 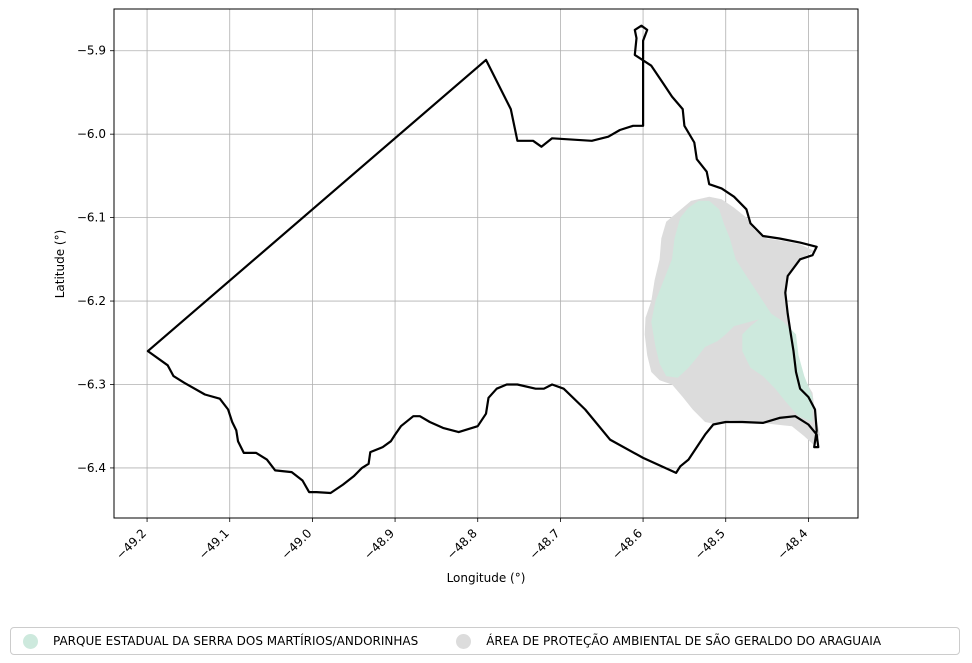 I want to click on x-tick-label-7: −48.5, so click(x=710, y=544).